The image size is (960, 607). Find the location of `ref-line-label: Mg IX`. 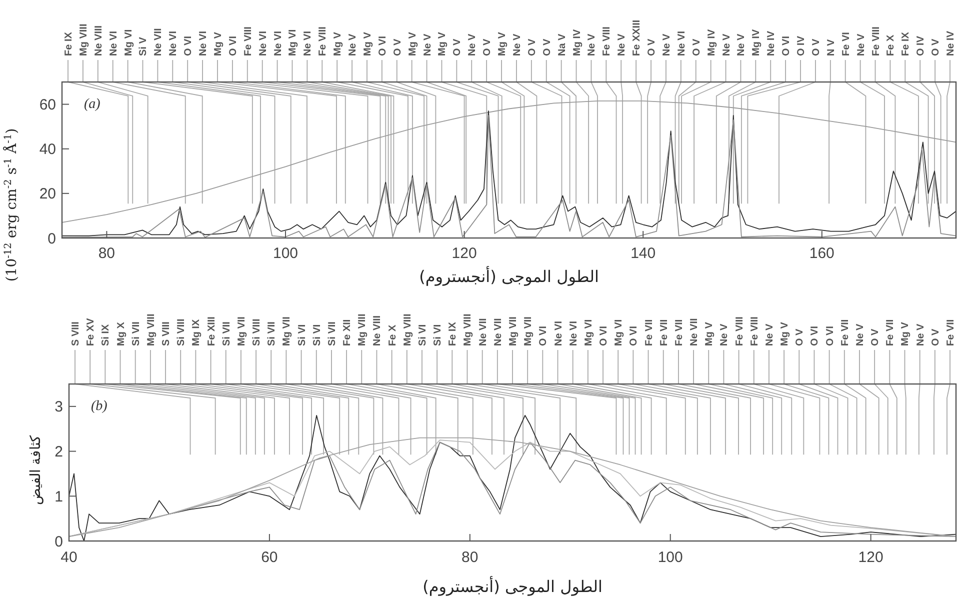

ref-line-label: Mg IX is located at coordinates (196, 332).